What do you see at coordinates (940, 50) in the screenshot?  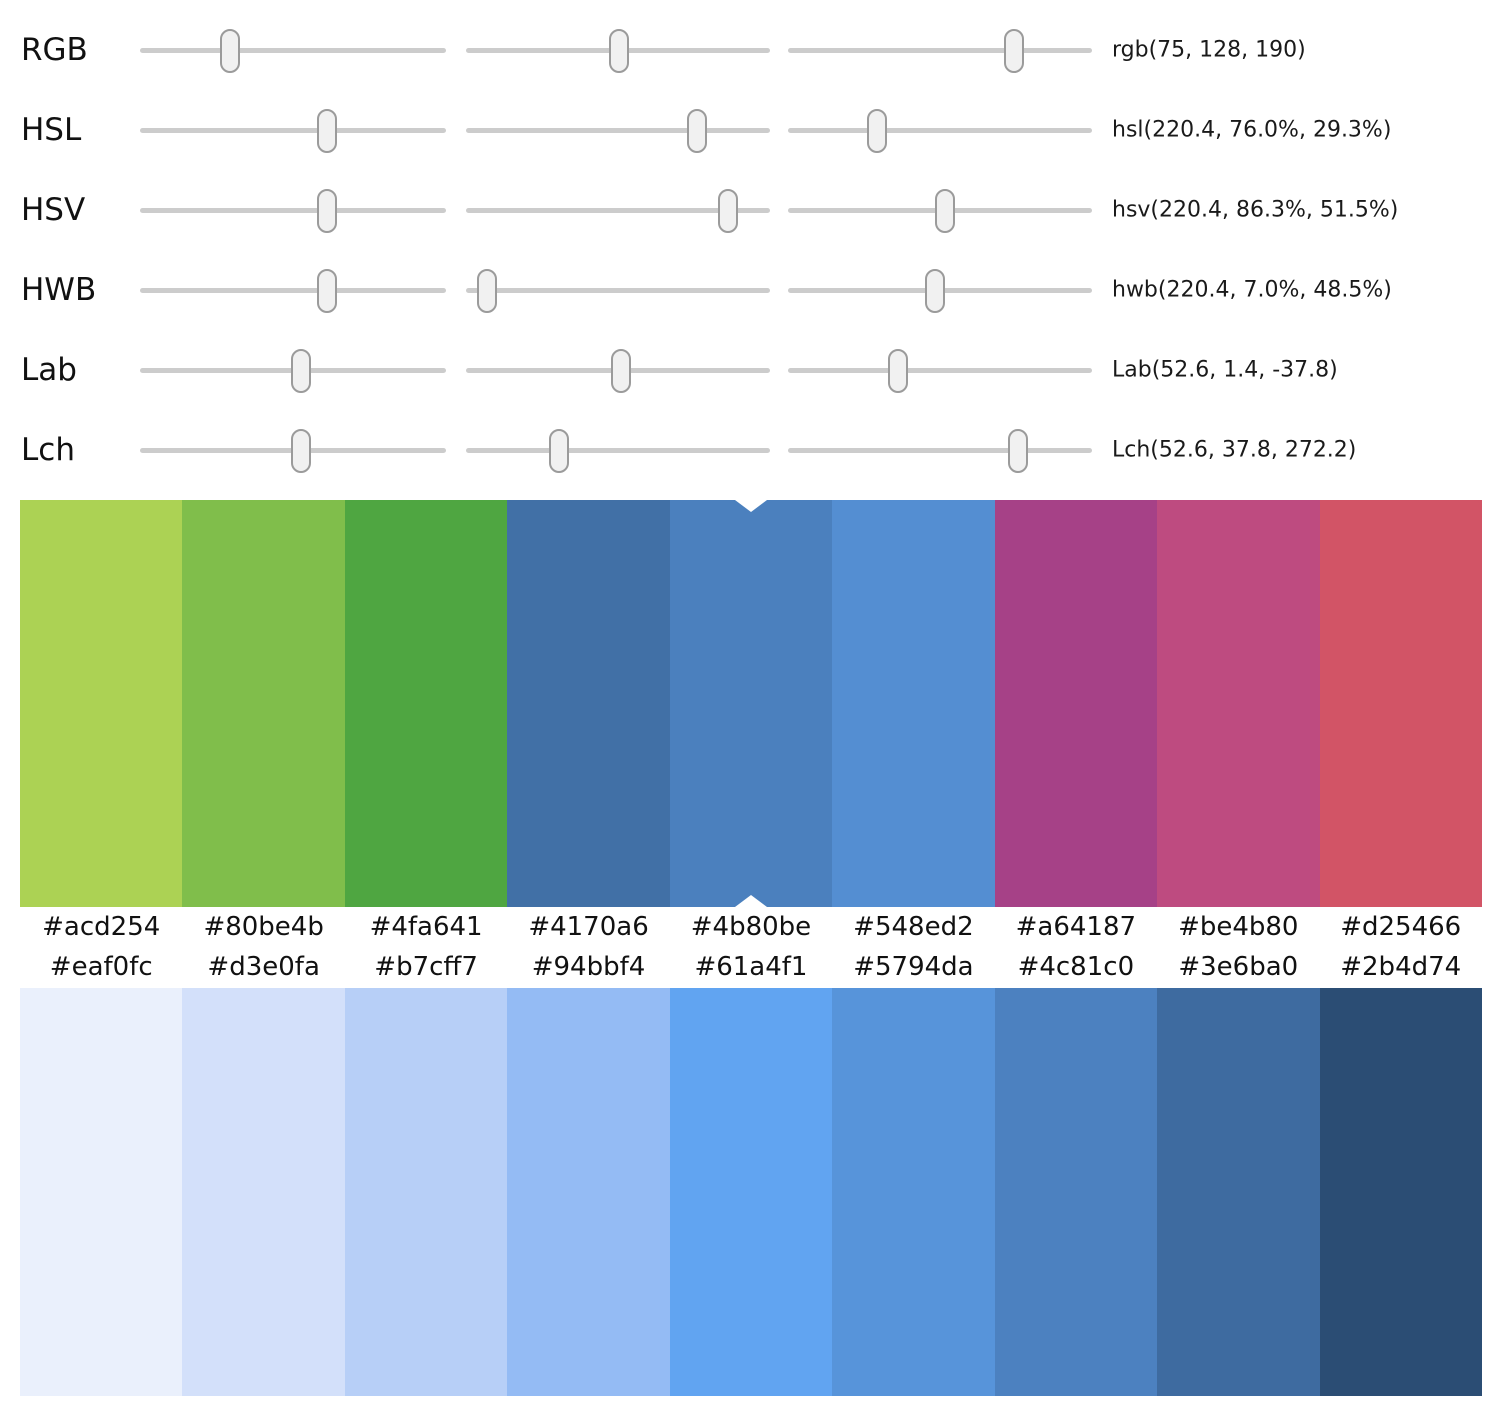 I see `rgb-b-slider` at bounding box center [940, 50].